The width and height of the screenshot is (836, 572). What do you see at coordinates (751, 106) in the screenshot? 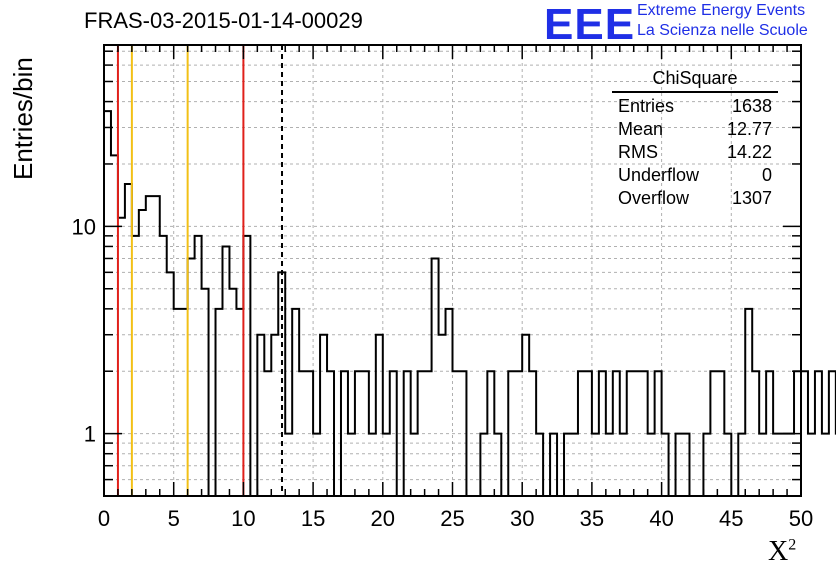
I see `stats-value: 1638` at bounding box center [751, 106].